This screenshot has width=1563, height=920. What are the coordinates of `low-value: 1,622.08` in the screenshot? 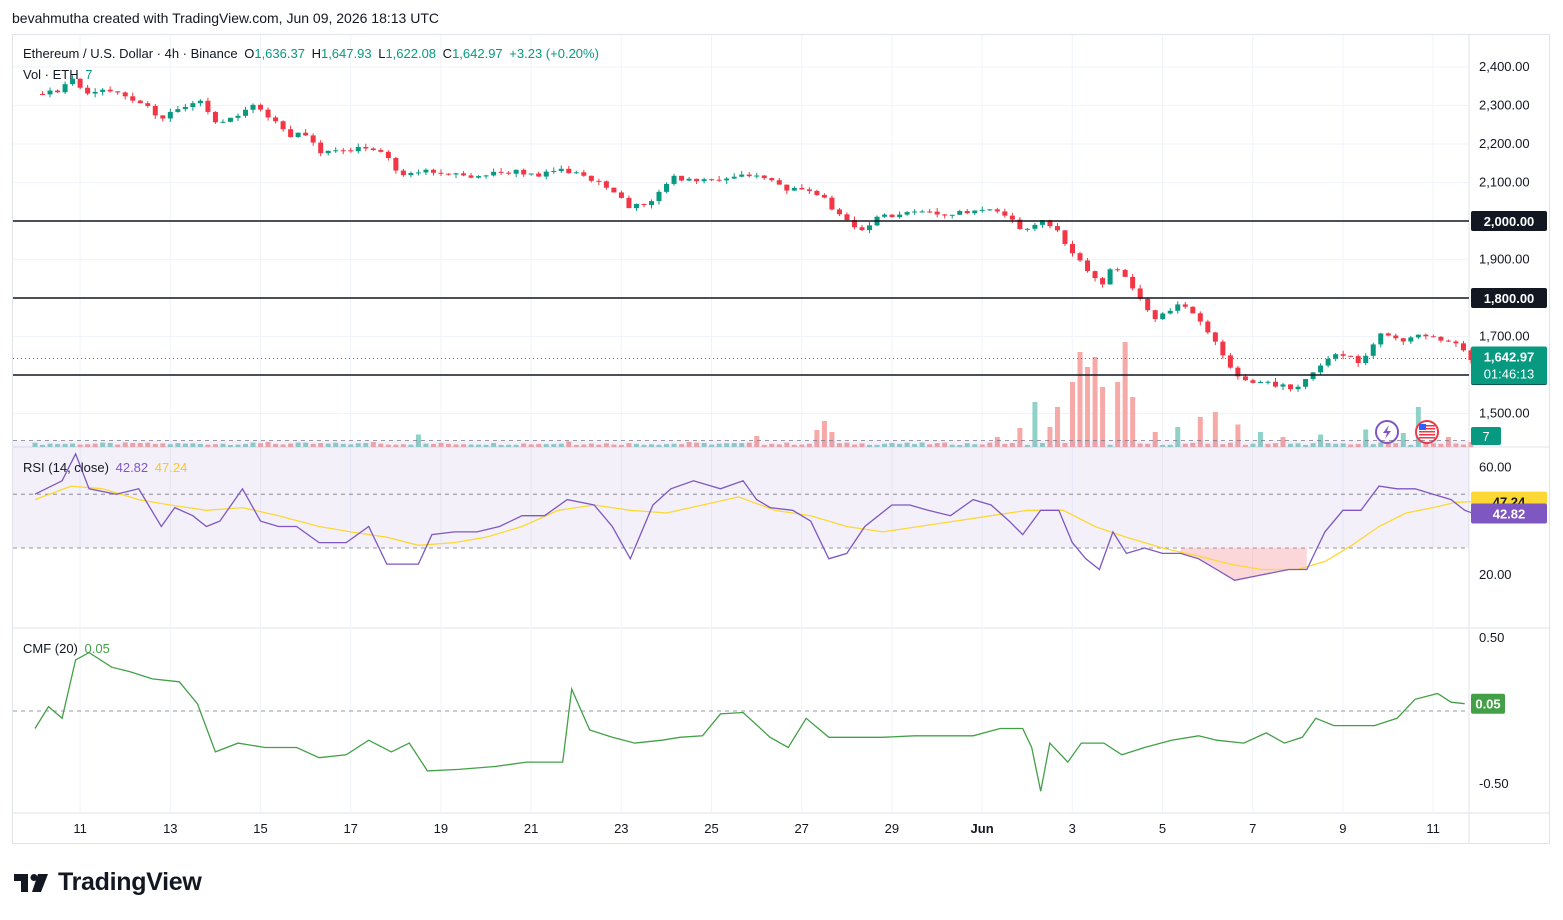 It's located at (411, 53).